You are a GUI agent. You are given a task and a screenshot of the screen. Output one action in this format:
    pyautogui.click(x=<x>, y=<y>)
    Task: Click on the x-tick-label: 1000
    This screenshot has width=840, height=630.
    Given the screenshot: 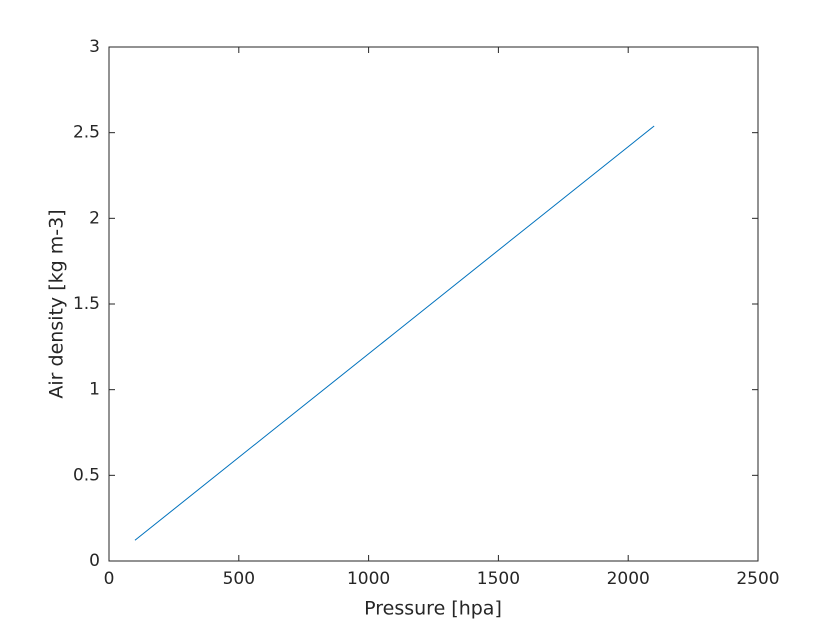 What is the action you would take?
    pyautogui.click(x=368, y=579)
    